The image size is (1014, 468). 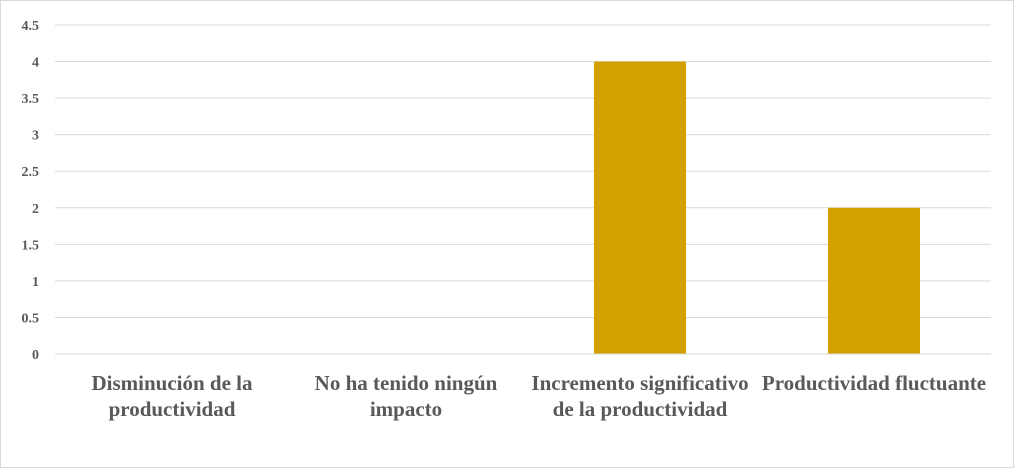 I want to click on y-tick-label: 1, so click(x=35, y=282).